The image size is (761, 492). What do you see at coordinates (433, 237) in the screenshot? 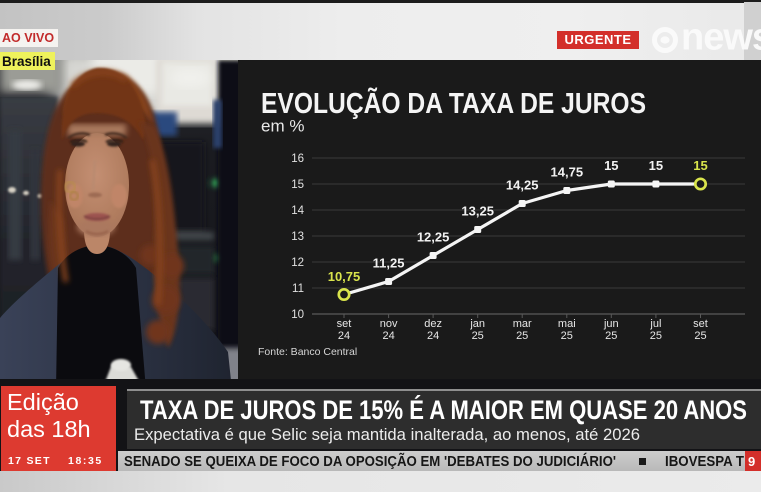
I see `svg-text: 12,25` at bounding box center [433, 237].